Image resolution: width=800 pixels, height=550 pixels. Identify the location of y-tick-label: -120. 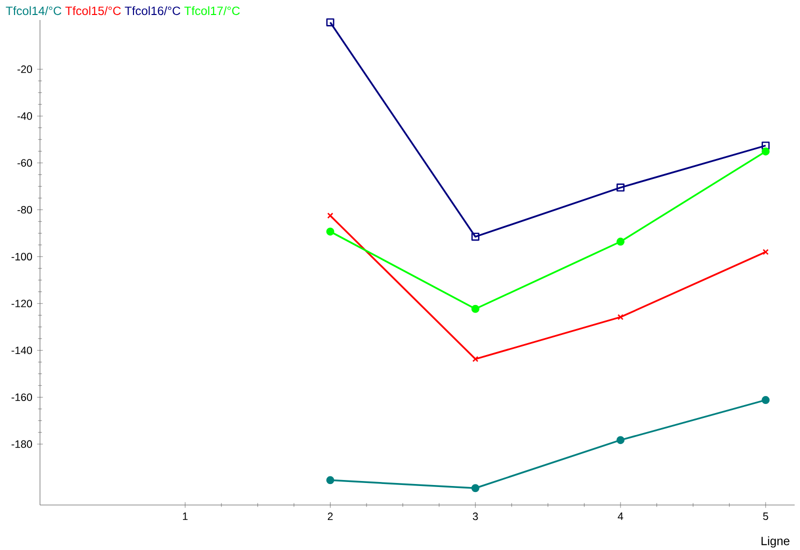
(22, 304).